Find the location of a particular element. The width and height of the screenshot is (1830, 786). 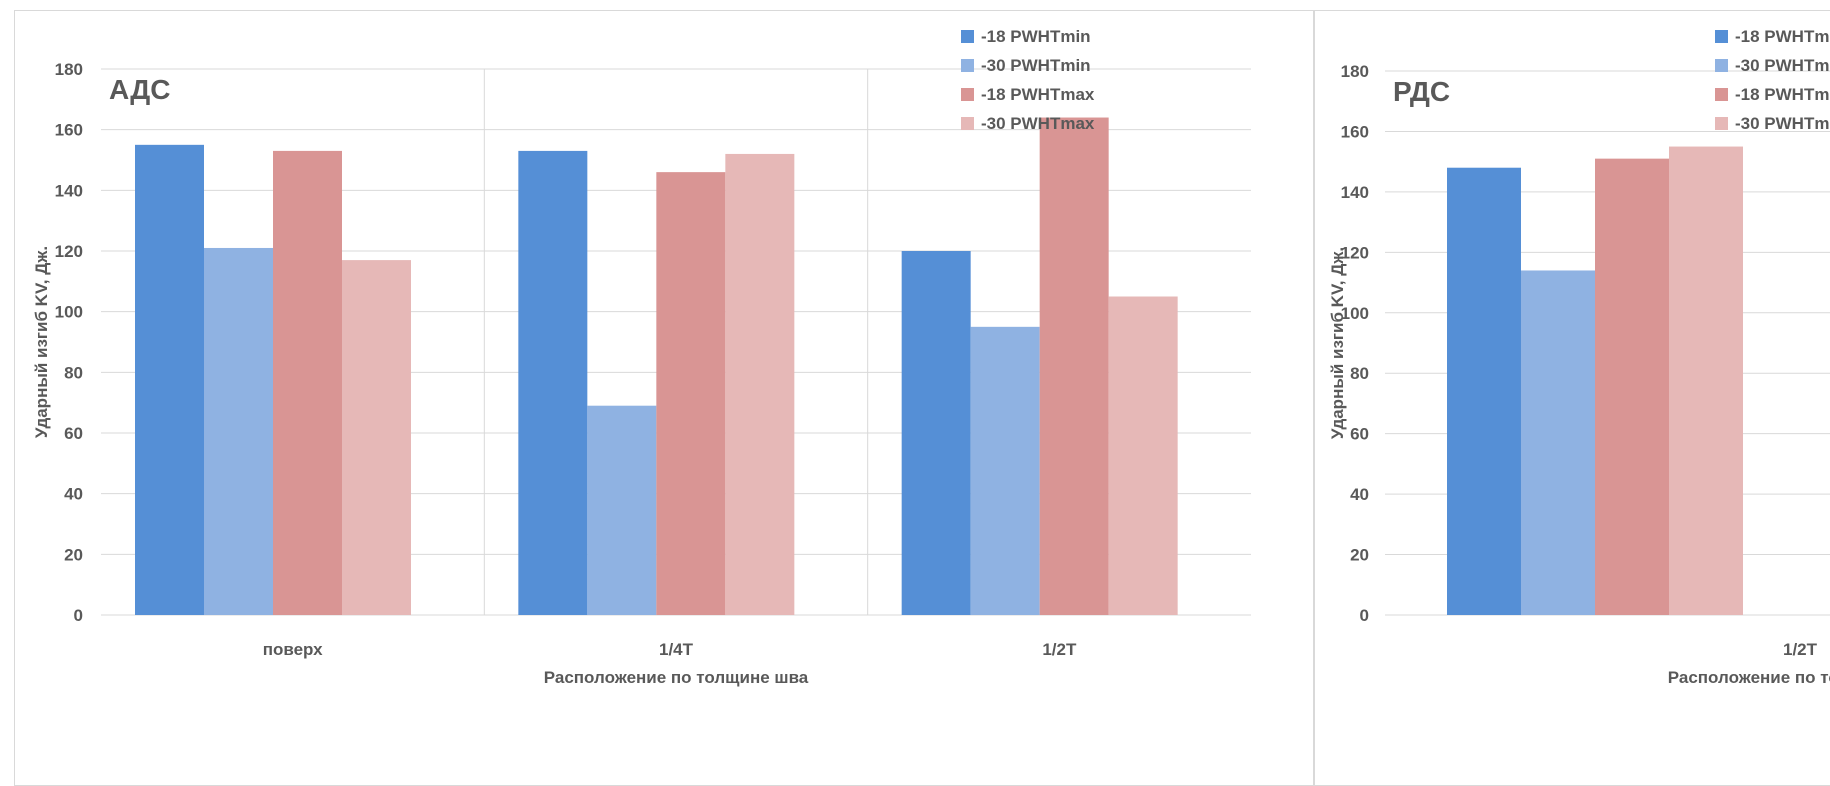

chart-title: АДС is located at coordinates (139, 89).